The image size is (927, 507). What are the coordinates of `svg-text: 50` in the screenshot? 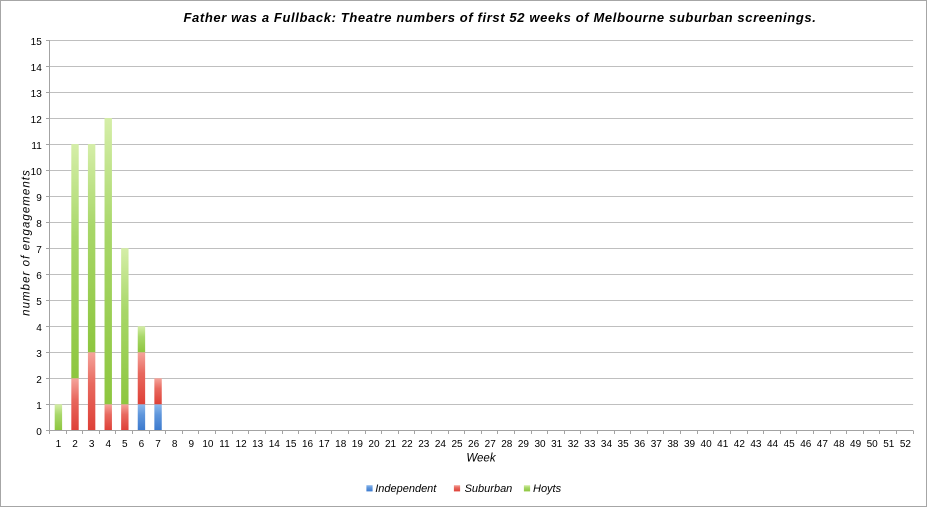 It's located at (873, 444).